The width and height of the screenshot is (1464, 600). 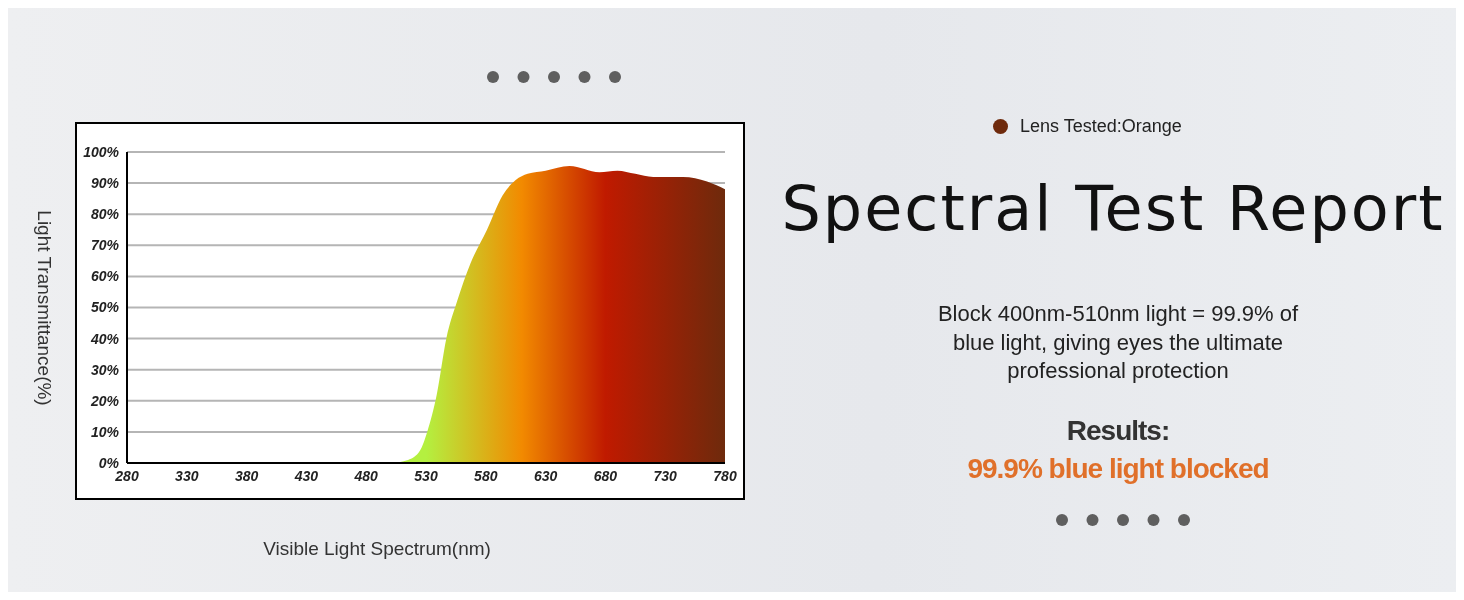 What do you see at coordinates (306, 475) in the screenshot?
I see `x-tick-label: 430` at bounding box center [306, 475].